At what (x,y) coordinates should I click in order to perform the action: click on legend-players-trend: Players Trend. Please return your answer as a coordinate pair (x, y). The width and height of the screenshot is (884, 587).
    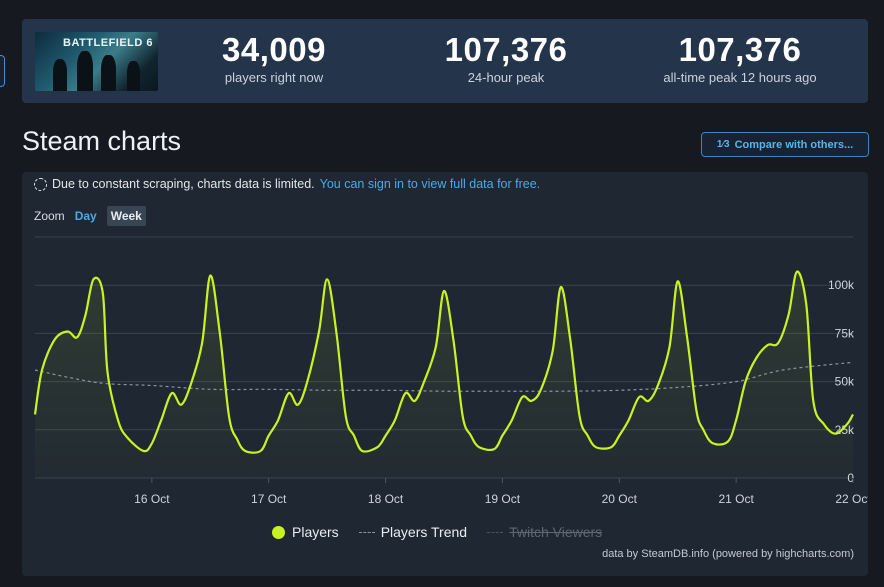
    Looking at the image, I should click on (413, 532).